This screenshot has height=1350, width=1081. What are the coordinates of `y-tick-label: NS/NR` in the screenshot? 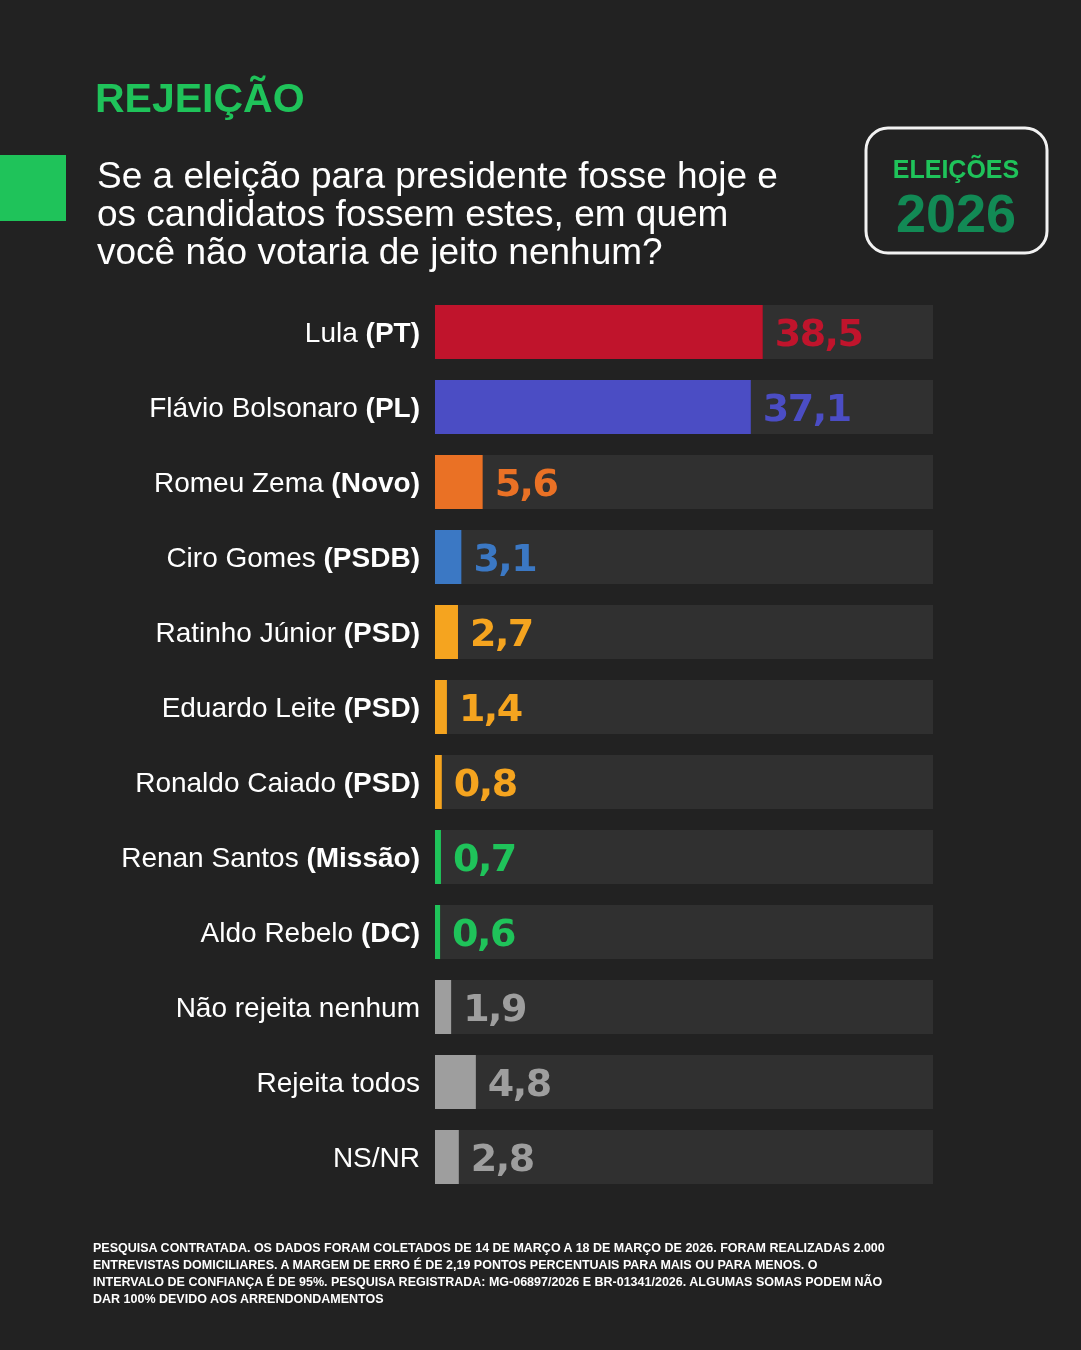 It's located at (376, 1157).